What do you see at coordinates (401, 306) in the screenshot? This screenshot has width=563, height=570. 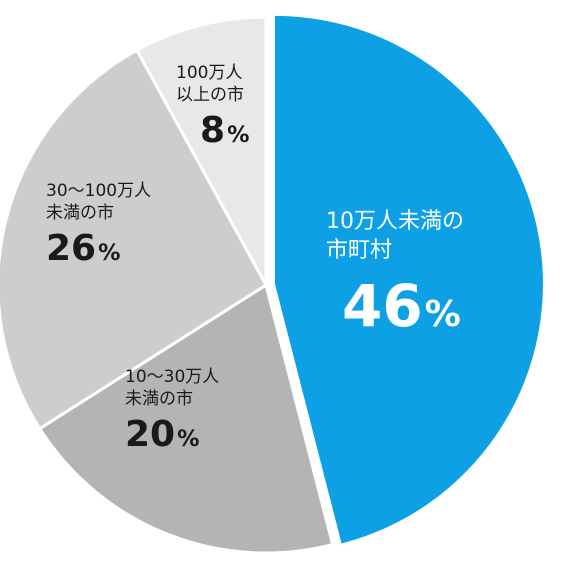 I see `slice-percent: 46%` at bounding box center [401, 306].